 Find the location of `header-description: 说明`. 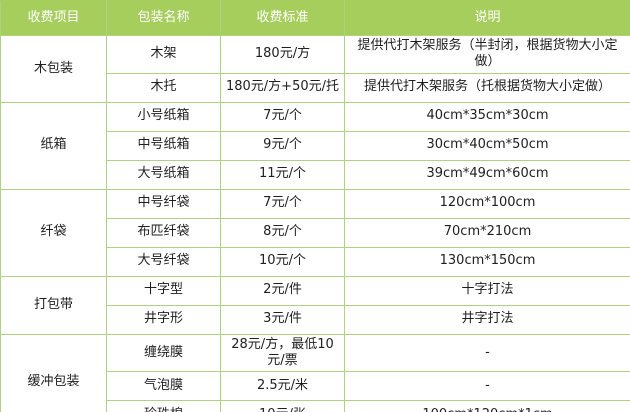

header-description: 说明 is located at coordinates (487, 18).